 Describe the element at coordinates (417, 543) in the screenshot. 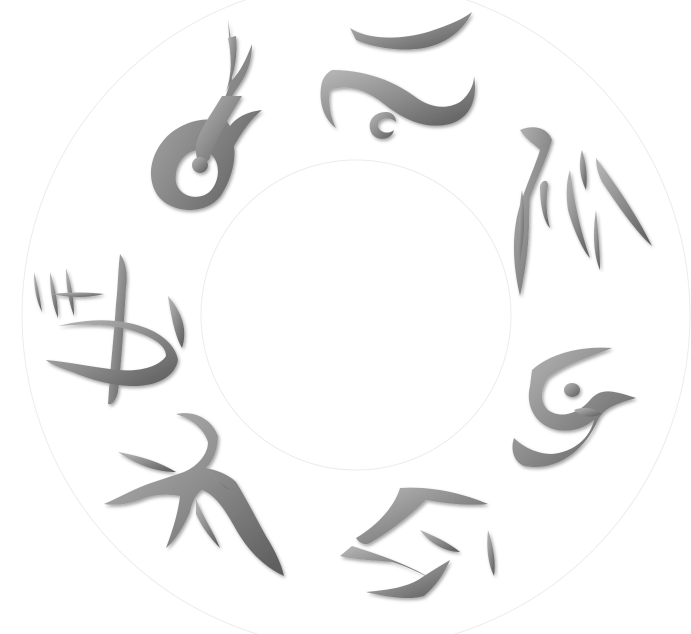

I see `glyph-bottom-right-zigzag` at that location.